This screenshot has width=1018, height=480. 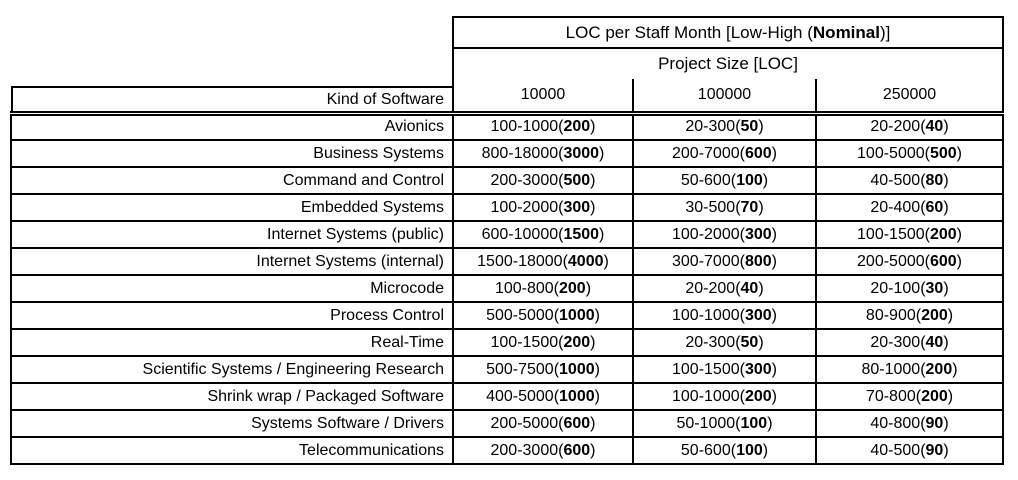 I want to click on loc-cell-100000: 20-200(40), so click(x=724, y=288).